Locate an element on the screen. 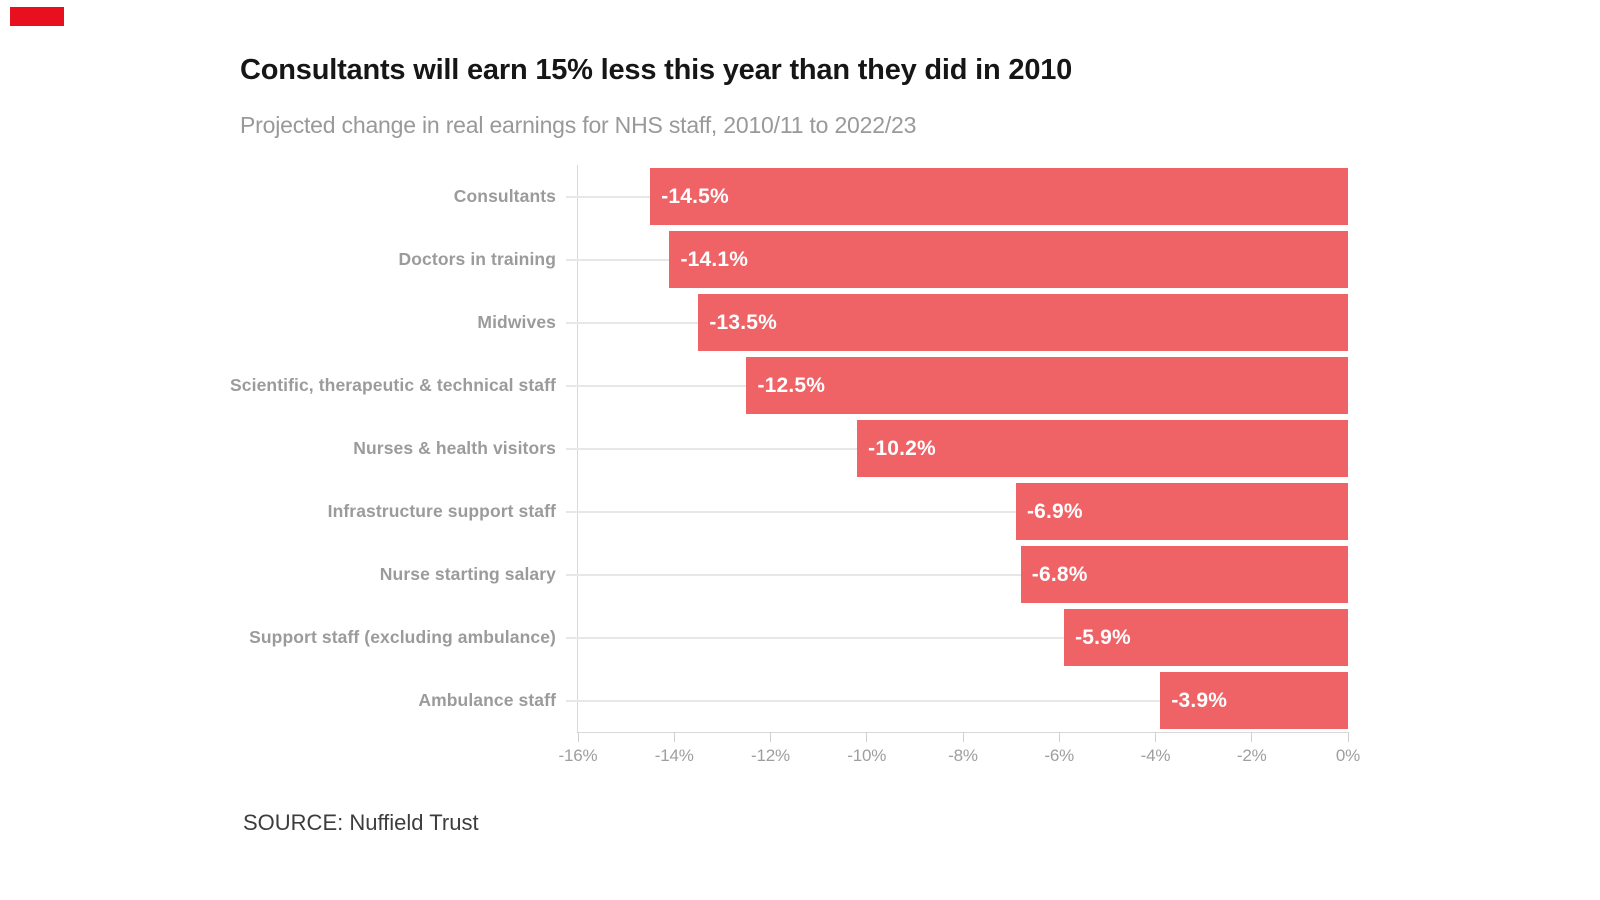  bar: -14.1% is located at coordinates (1008, 259).